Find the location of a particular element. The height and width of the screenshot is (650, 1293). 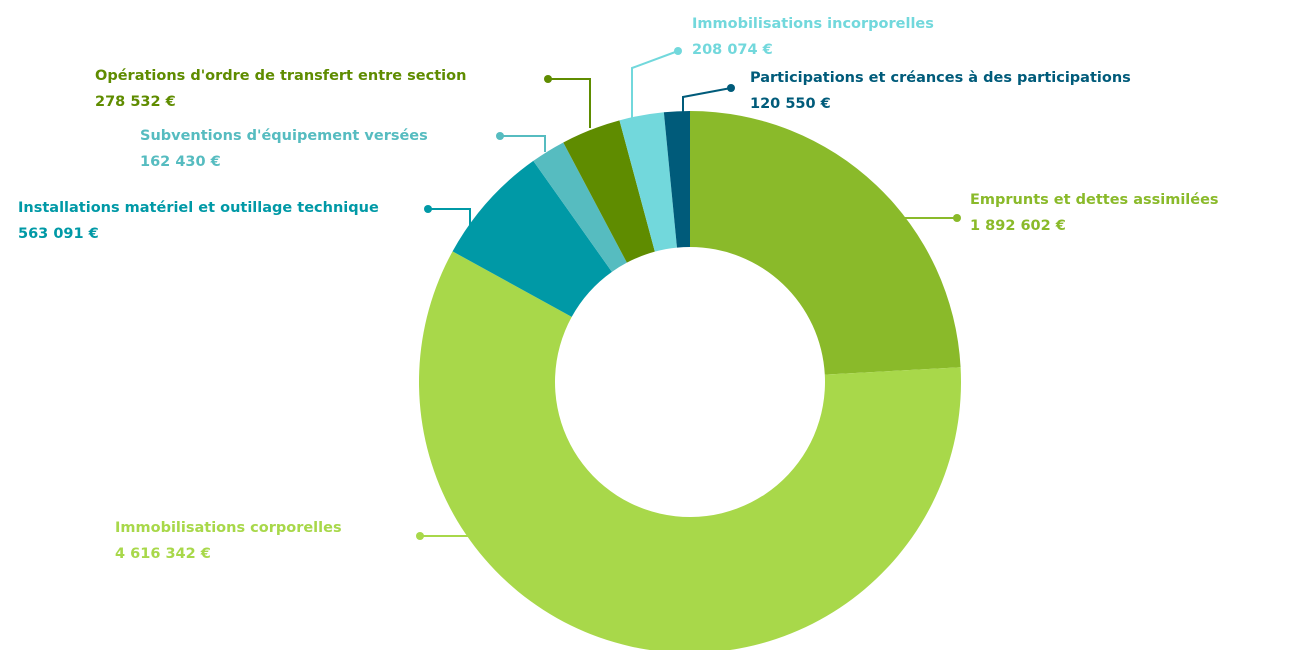

slice-value-label: 162 430 € is located at coordinates (180, 162).